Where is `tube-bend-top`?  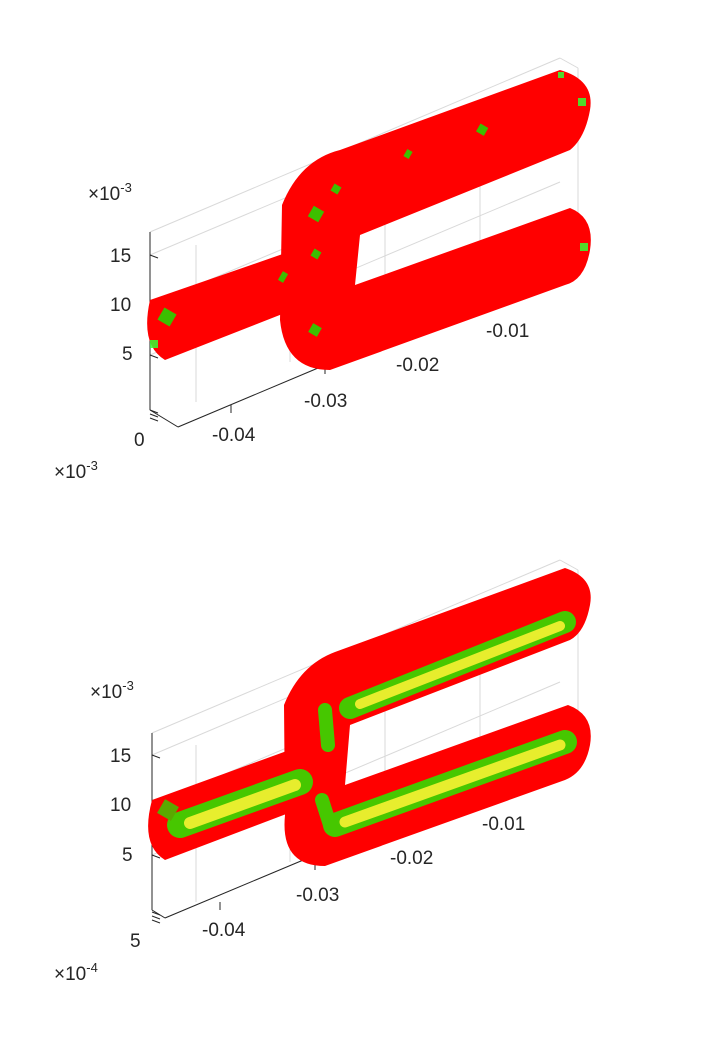
tube-bend-top is located at coordinates (435, 220).